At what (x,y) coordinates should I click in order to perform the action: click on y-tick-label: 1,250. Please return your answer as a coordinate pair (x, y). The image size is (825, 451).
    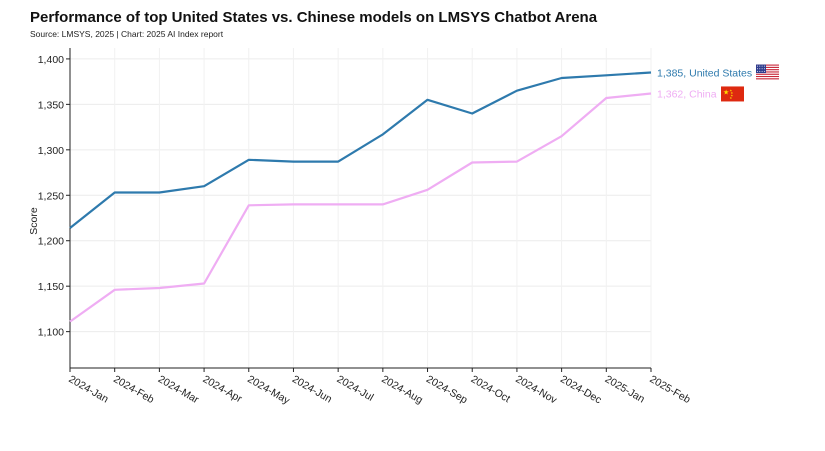
    Looking at the image, I should click on (51, 196).